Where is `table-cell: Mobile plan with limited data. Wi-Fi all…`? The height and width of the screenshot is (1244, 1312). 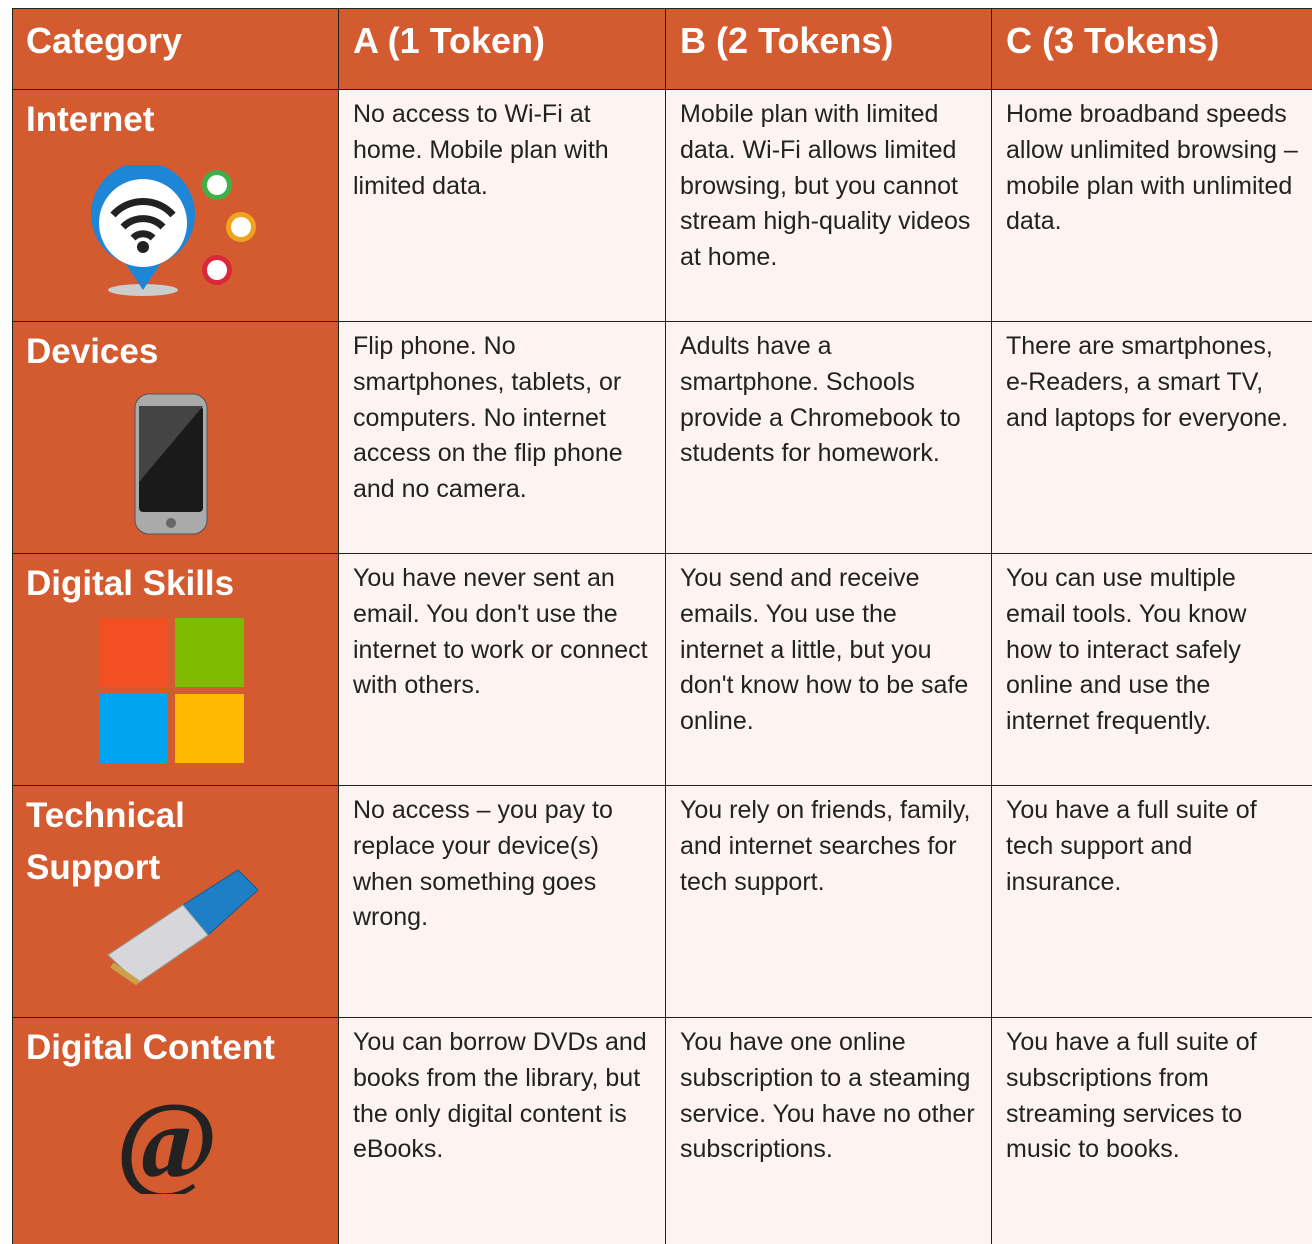
table-cell: Mobile plan with limited data. Wi-Fi all… is located at coordinates (829, 206).